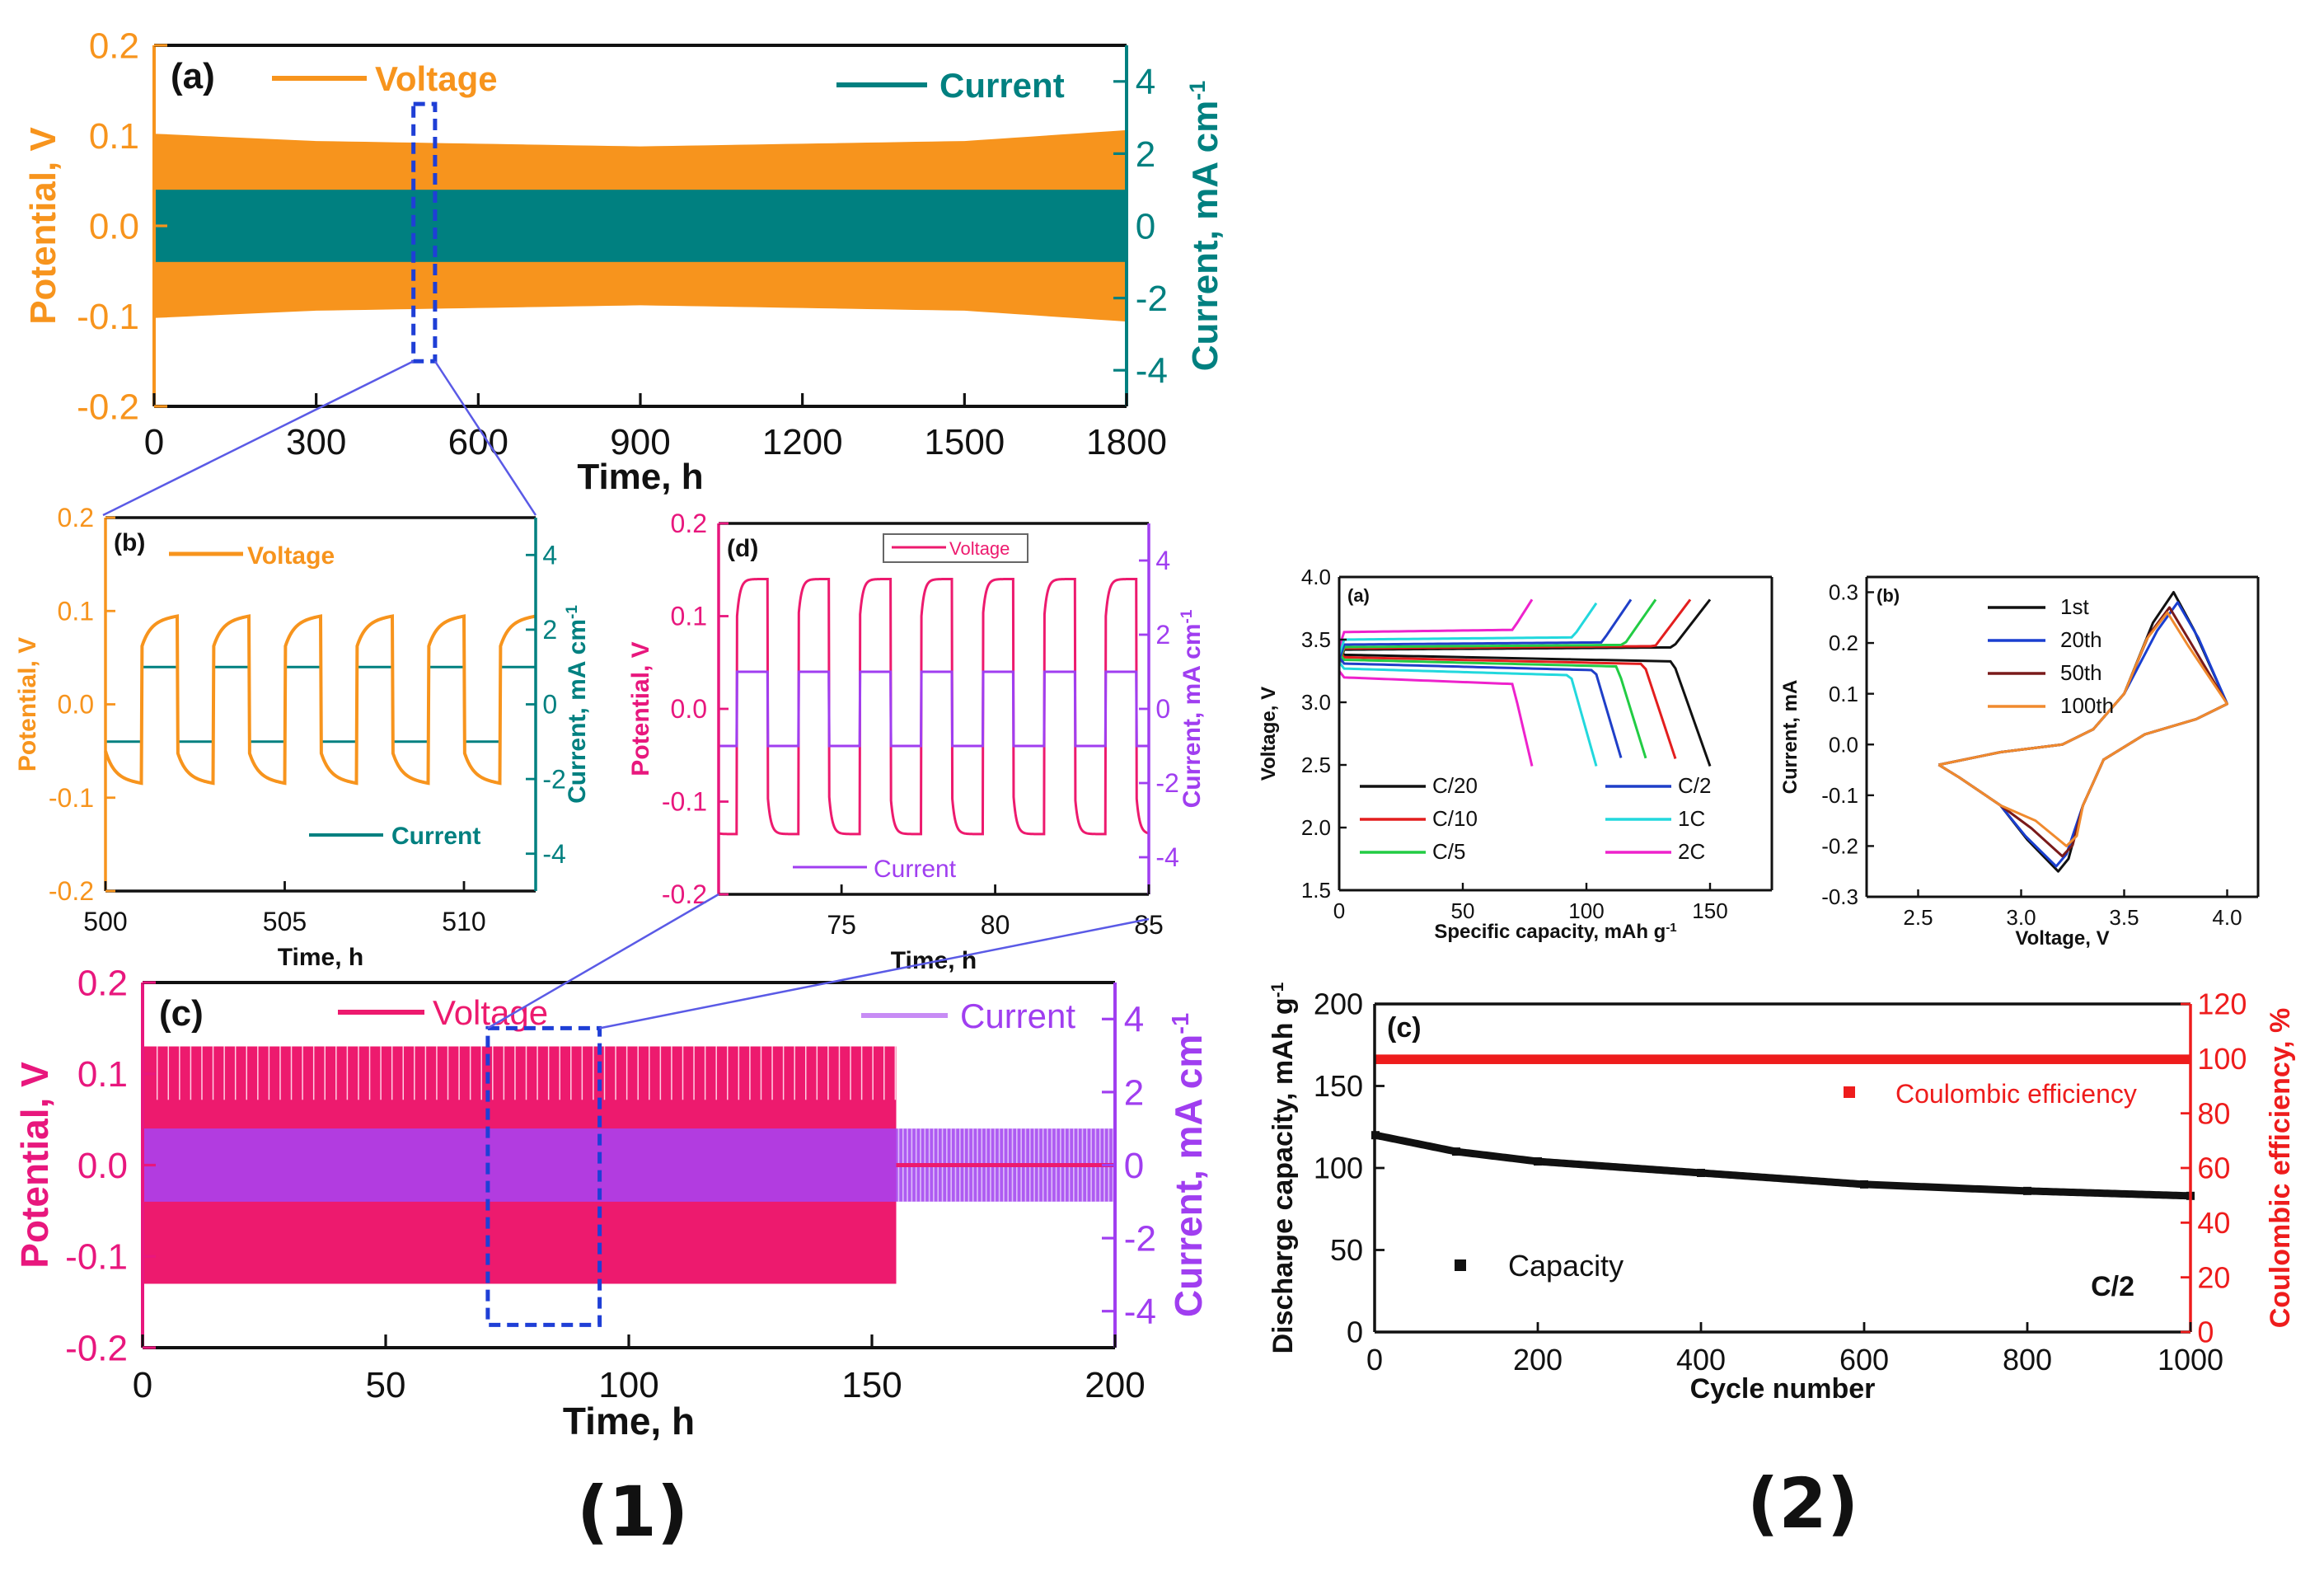  Describe the element at coordinates (285, 921) in the screenshot. I see `x-tick-label: 505` at that location.